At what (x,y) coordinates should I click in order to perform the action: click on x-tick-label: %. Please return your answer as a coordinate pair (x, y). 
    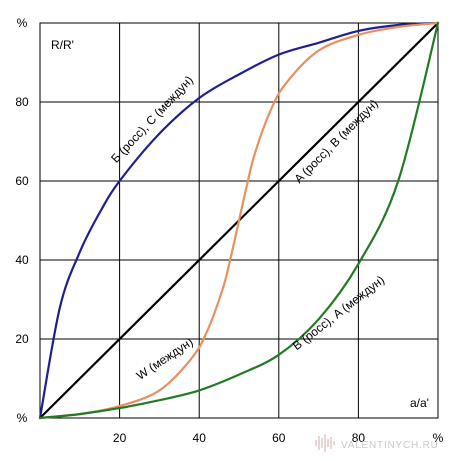
    Looking at the image, I should click on (438, 438).